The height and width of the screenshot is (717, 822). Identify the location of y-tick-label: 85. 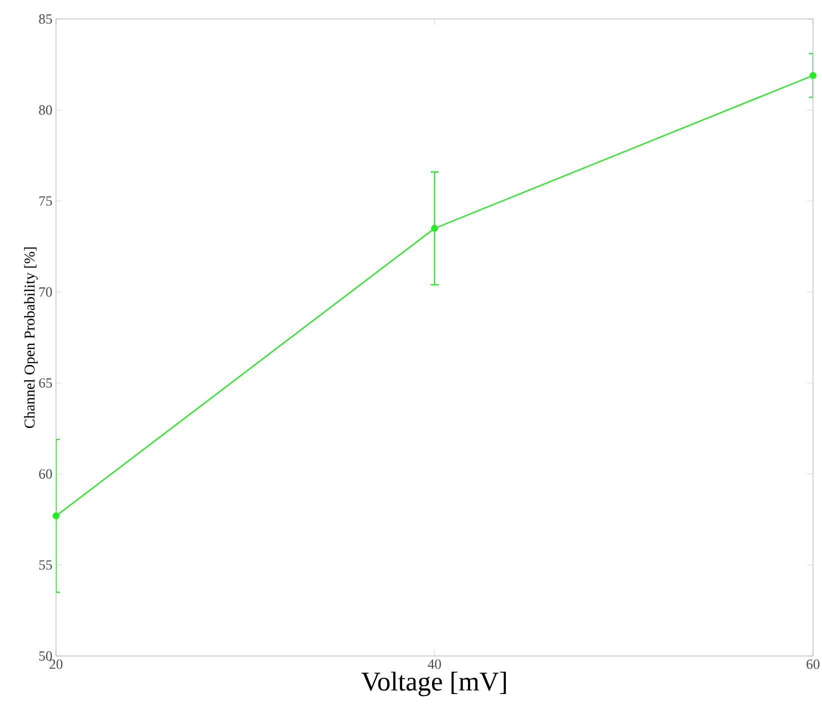
(45, 19).